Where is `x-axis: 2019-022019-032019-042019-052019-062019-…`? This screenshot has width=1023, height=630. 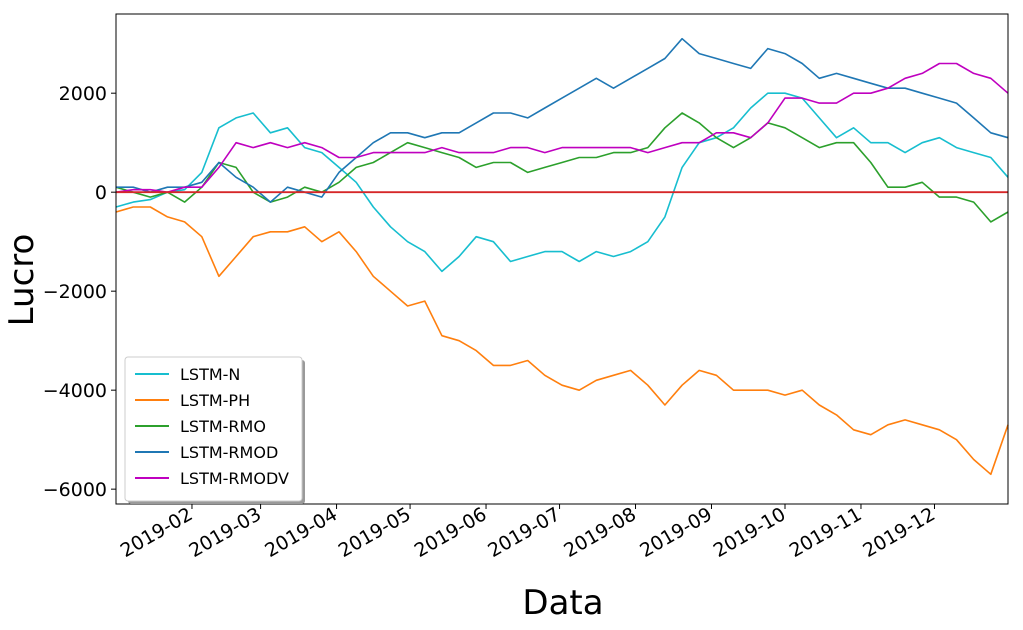 x-axis: 2019-022019-032019-042019-052019-062019-… is located at coordinates (528, 532).